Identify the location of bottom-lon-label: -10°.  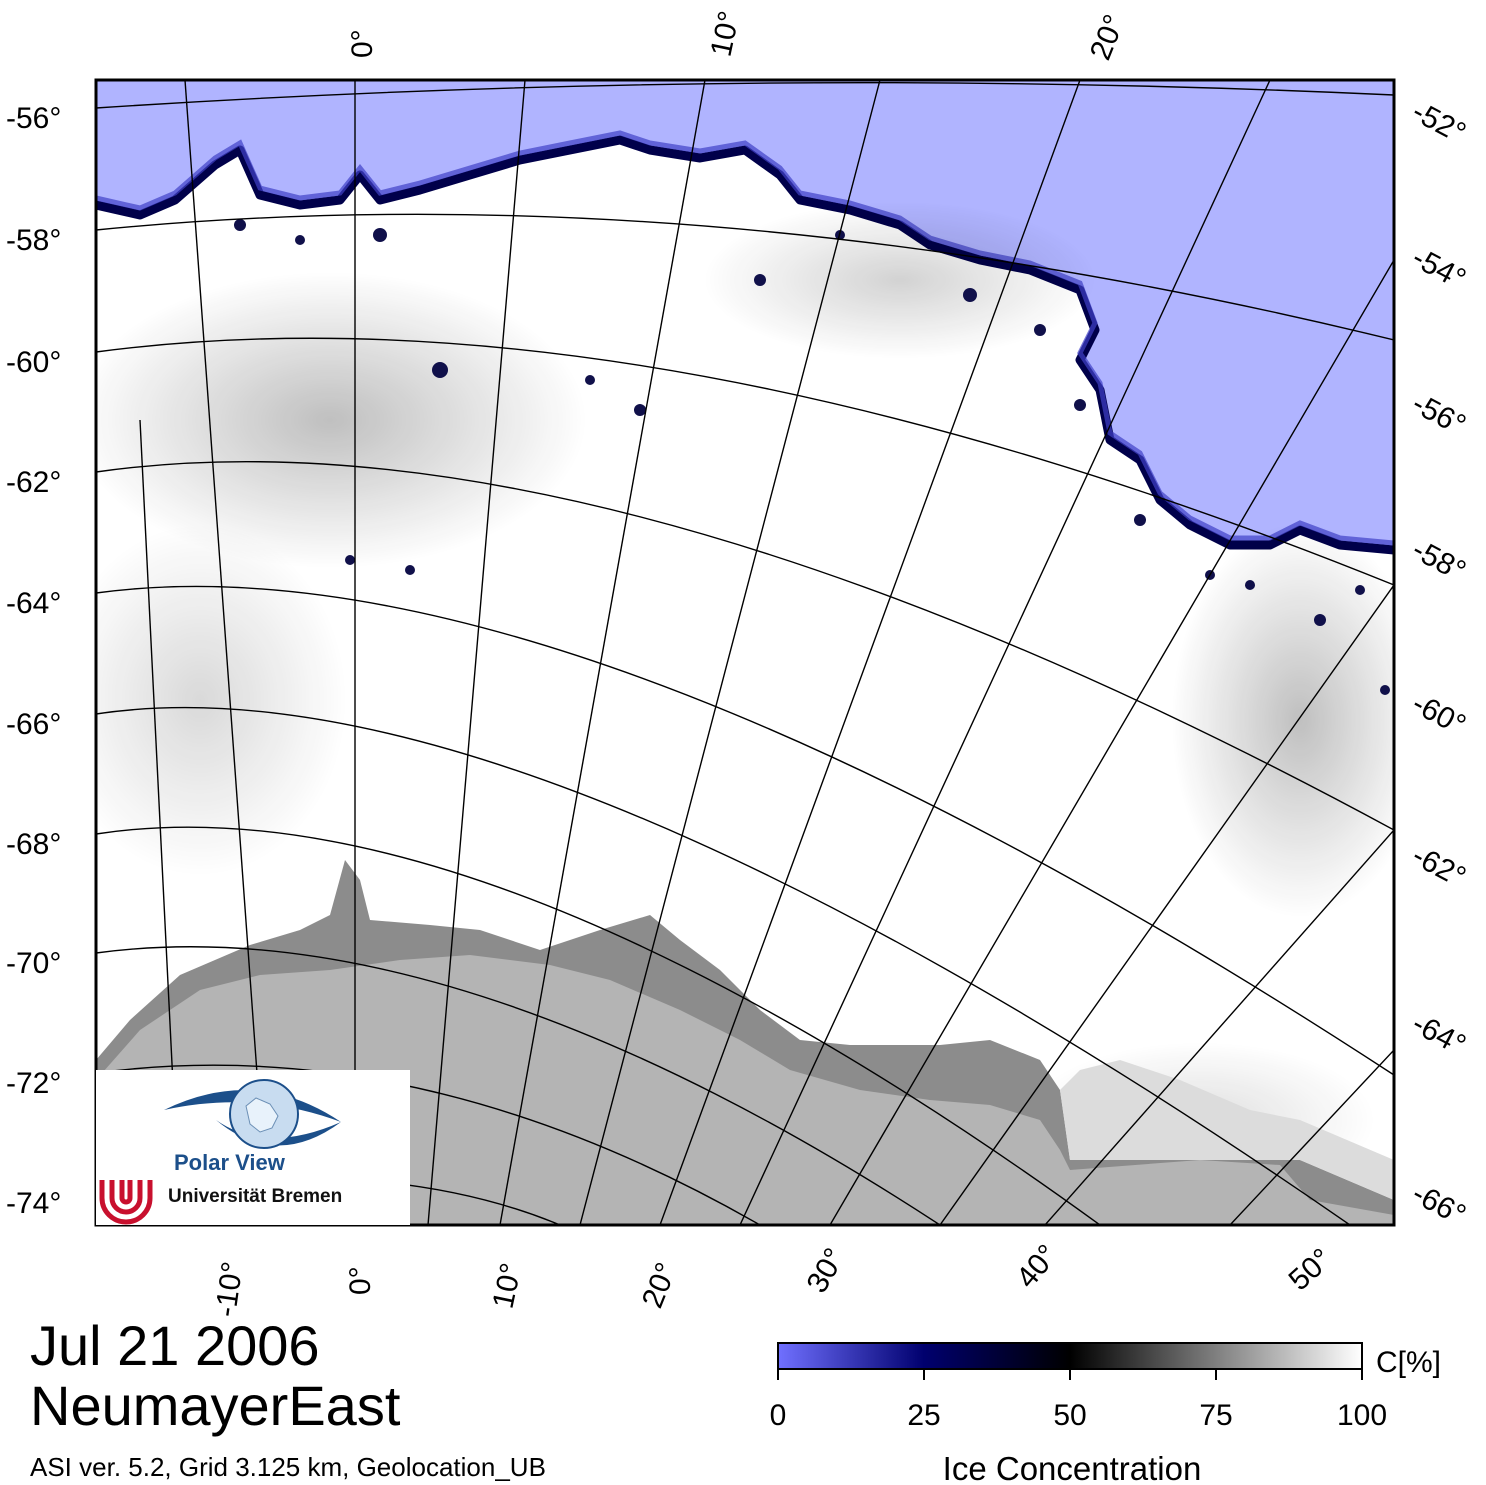
(229, 1289).